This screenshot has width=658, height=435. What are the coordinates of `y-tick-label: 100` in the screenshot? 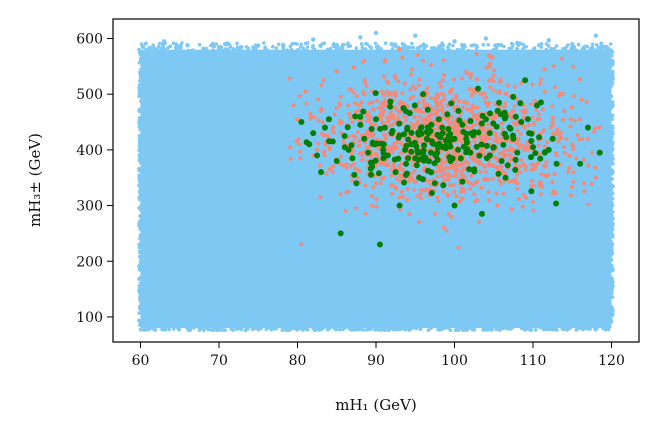 It's located at (89, 318).